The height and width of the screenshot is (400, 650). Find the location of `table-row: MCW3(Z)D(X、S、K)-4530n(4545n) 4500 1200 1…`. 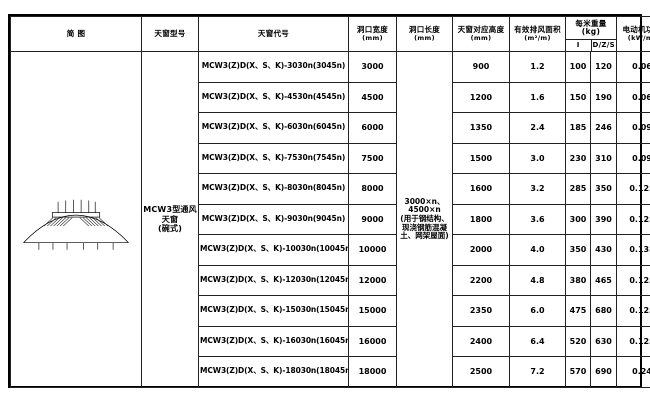

table-row: MCW3(Z)D(X、S、K)-4530n(4545n) 4500 1200 1… is located at coordinates (330, 97).